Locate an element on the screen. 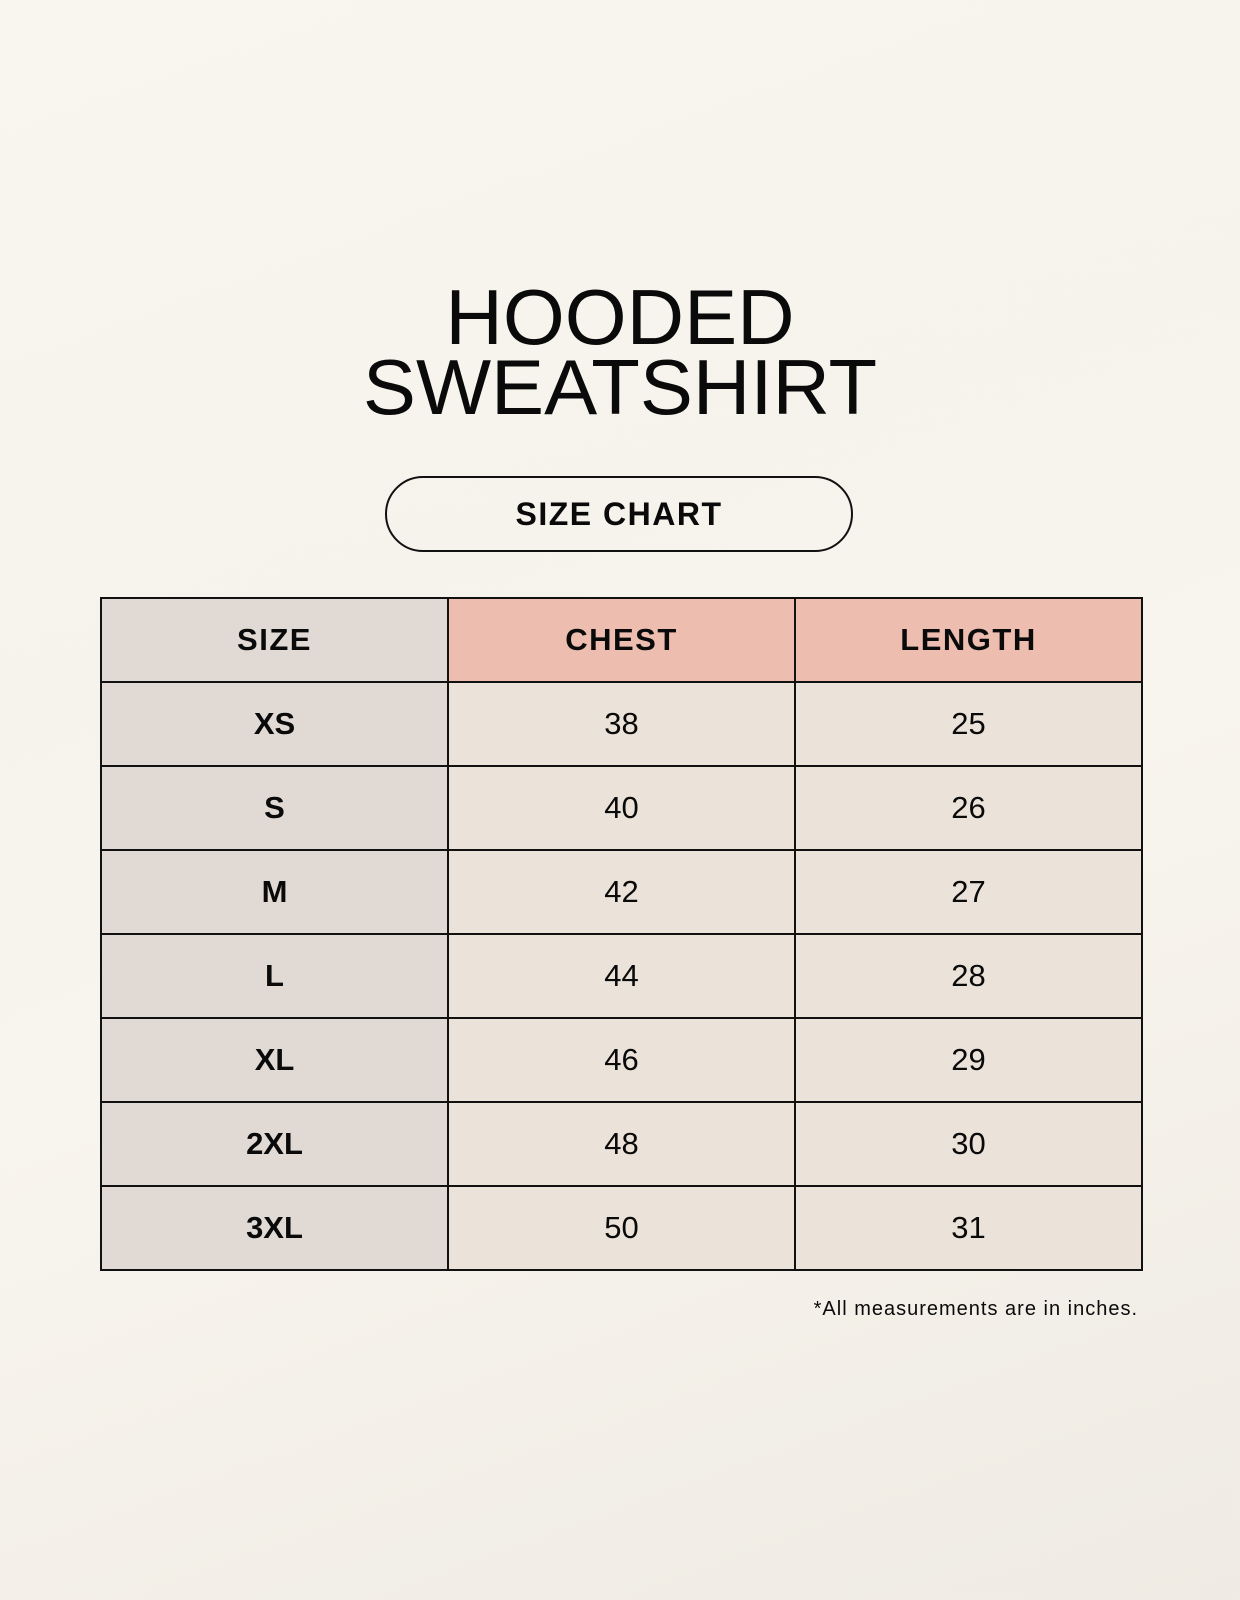 The height and width of the screenshot is (1600, 1240). cell-chest: 40 is located at coordinates (621, 808).